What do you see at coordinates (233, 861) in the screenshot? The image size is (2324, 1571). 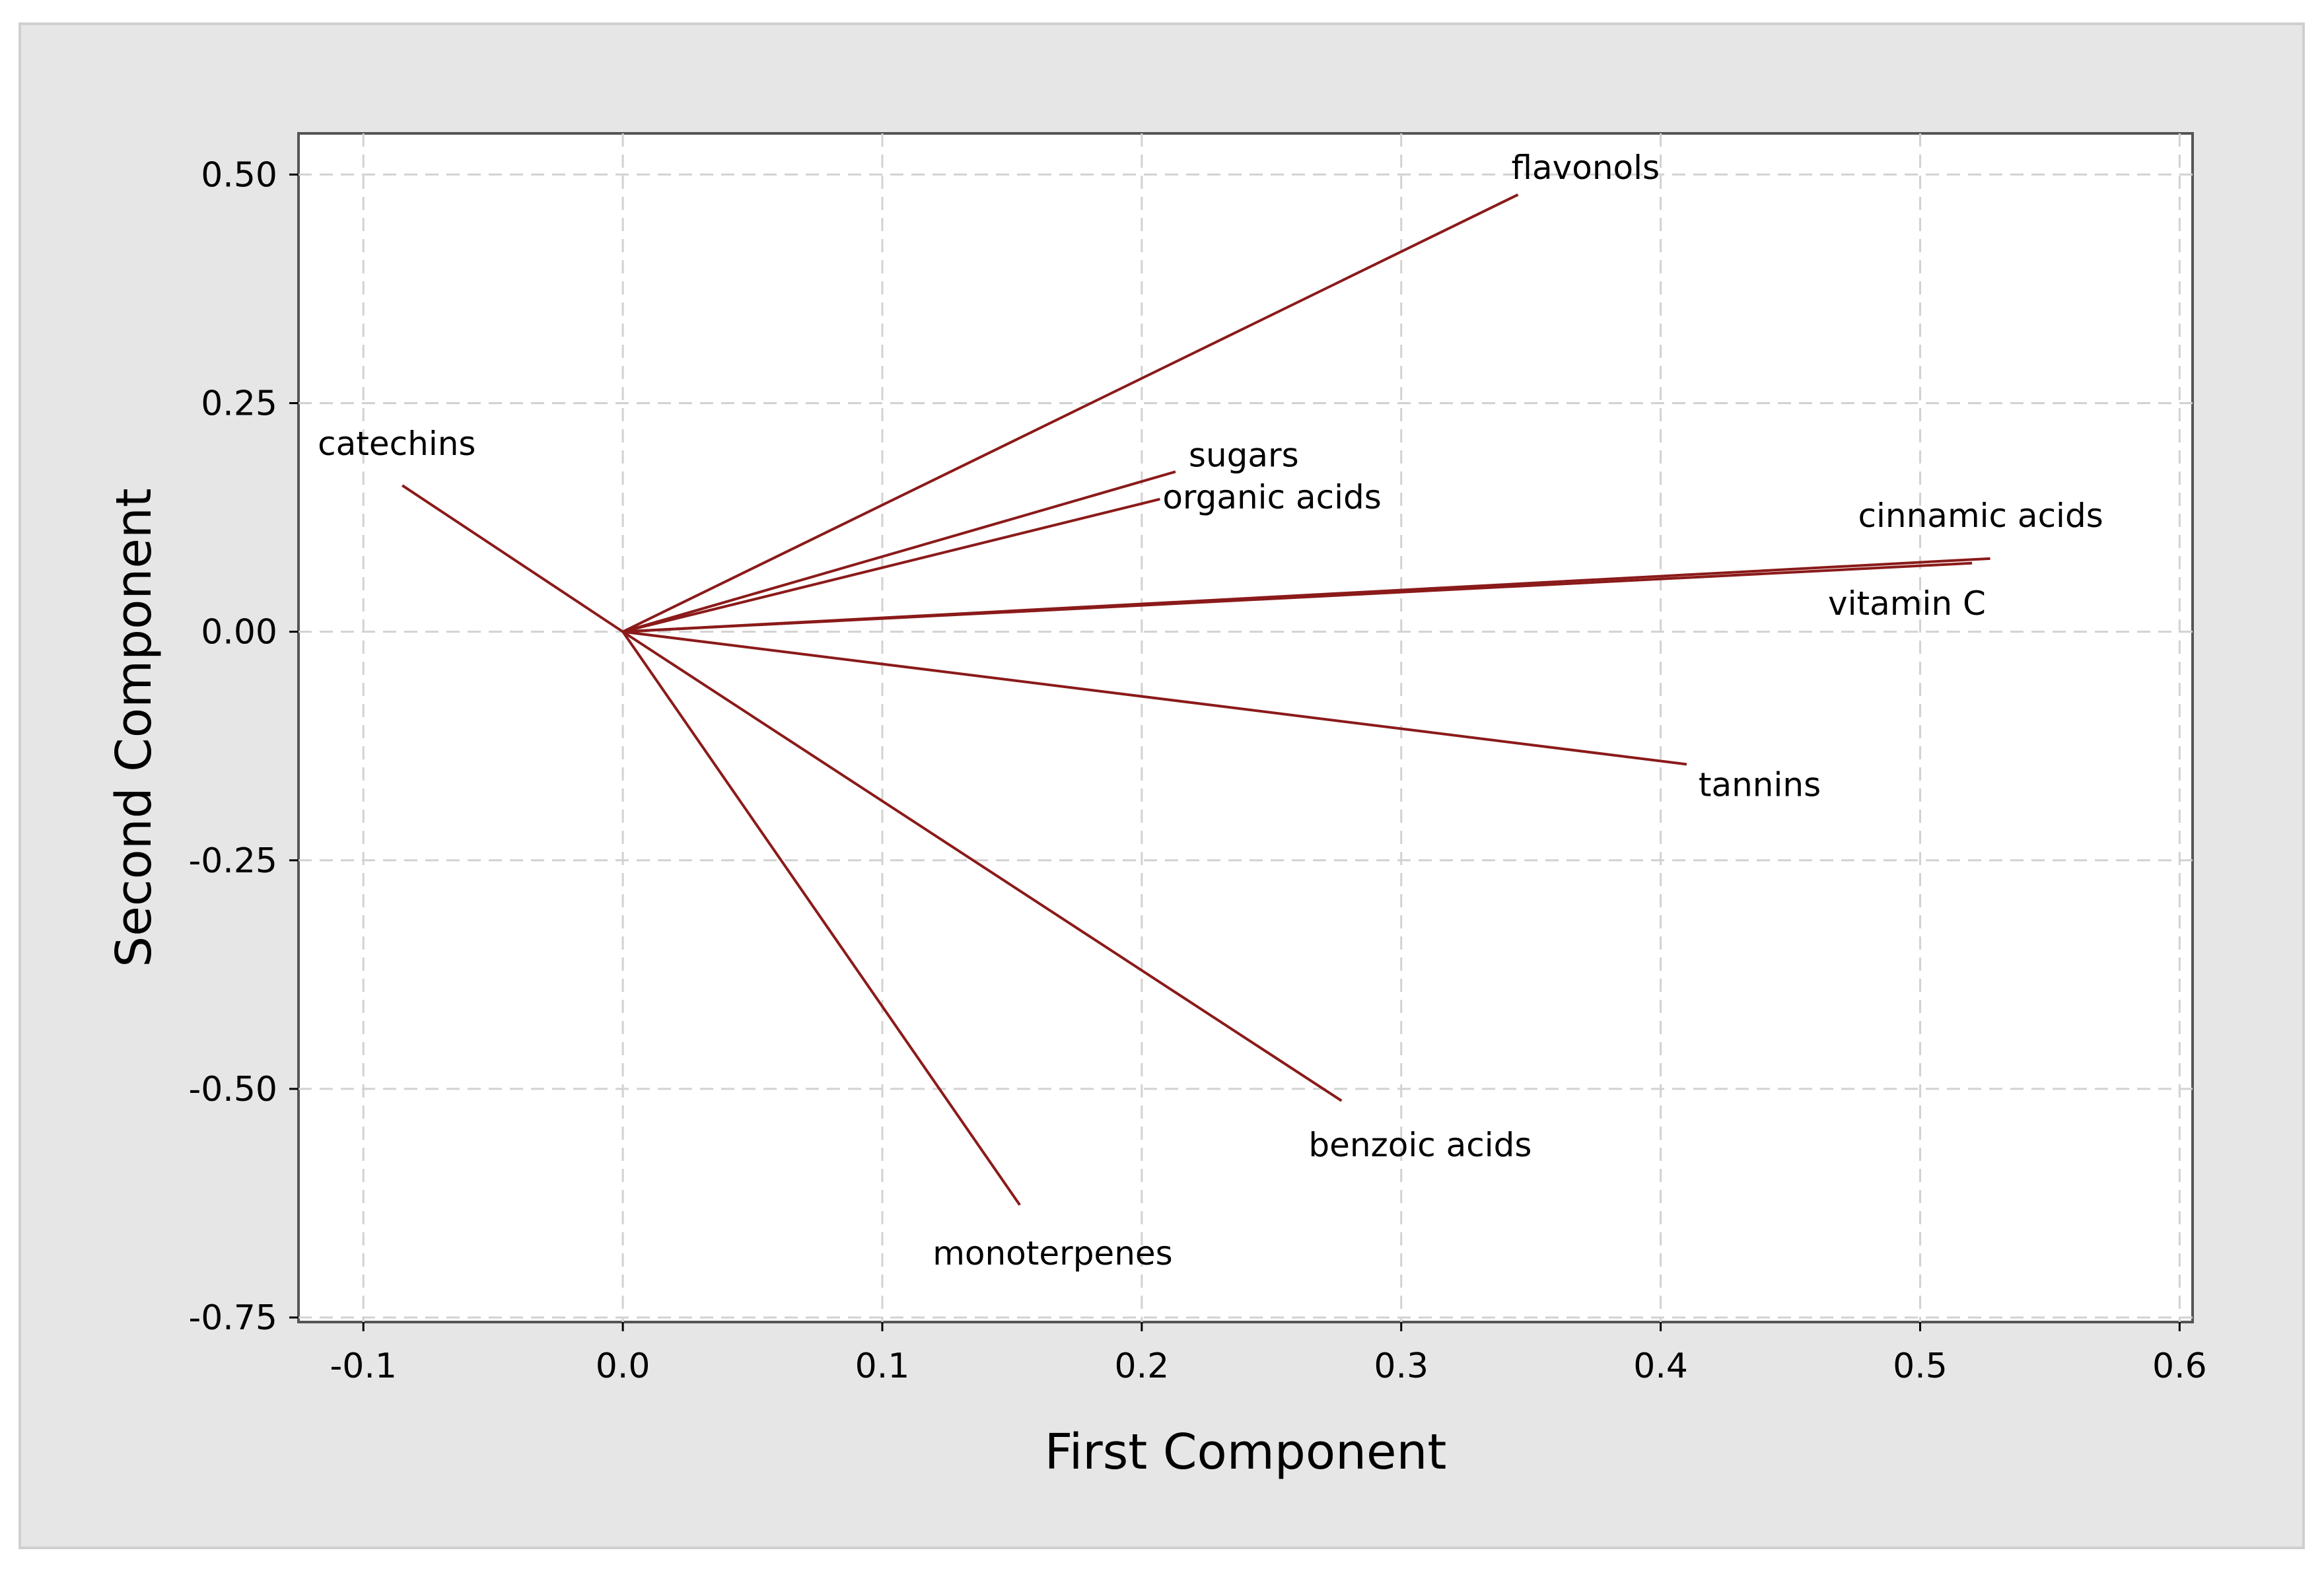 I see `y-tick-label: -0.25` at bounding box center [233, 861].